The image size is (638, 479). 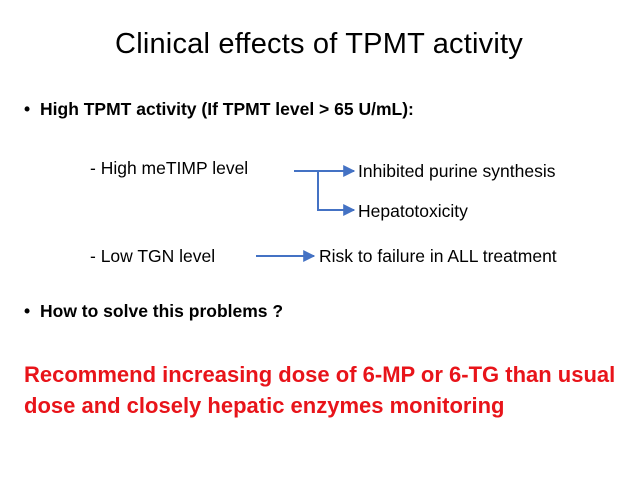 I want to click on hepatotoxicity-label: Hepatotoxicity, so click(x=413, y=211).